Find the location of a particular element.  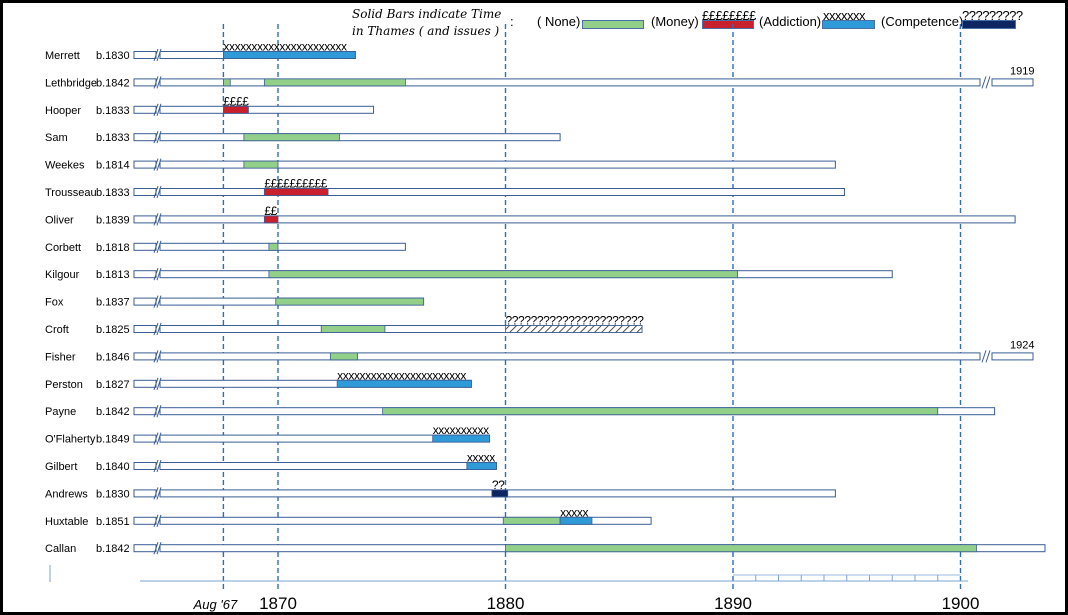

legend-mark-money: ££££££££ is located at coordinates (729, 15).